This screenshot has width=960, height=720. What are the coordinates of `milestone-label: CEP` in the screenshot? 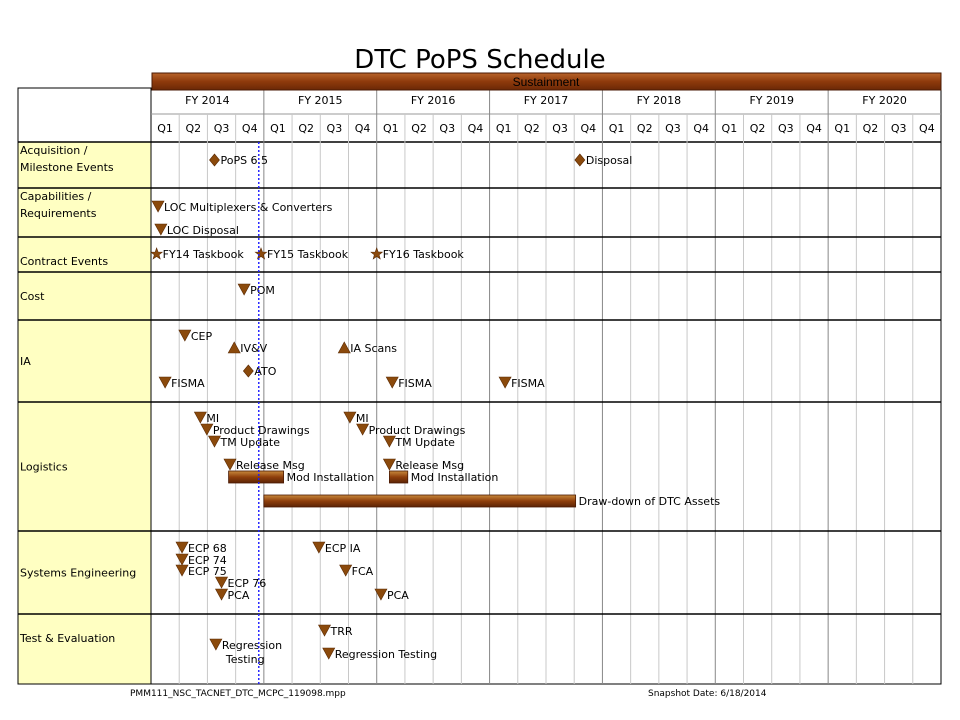 It's located at (202, 336).